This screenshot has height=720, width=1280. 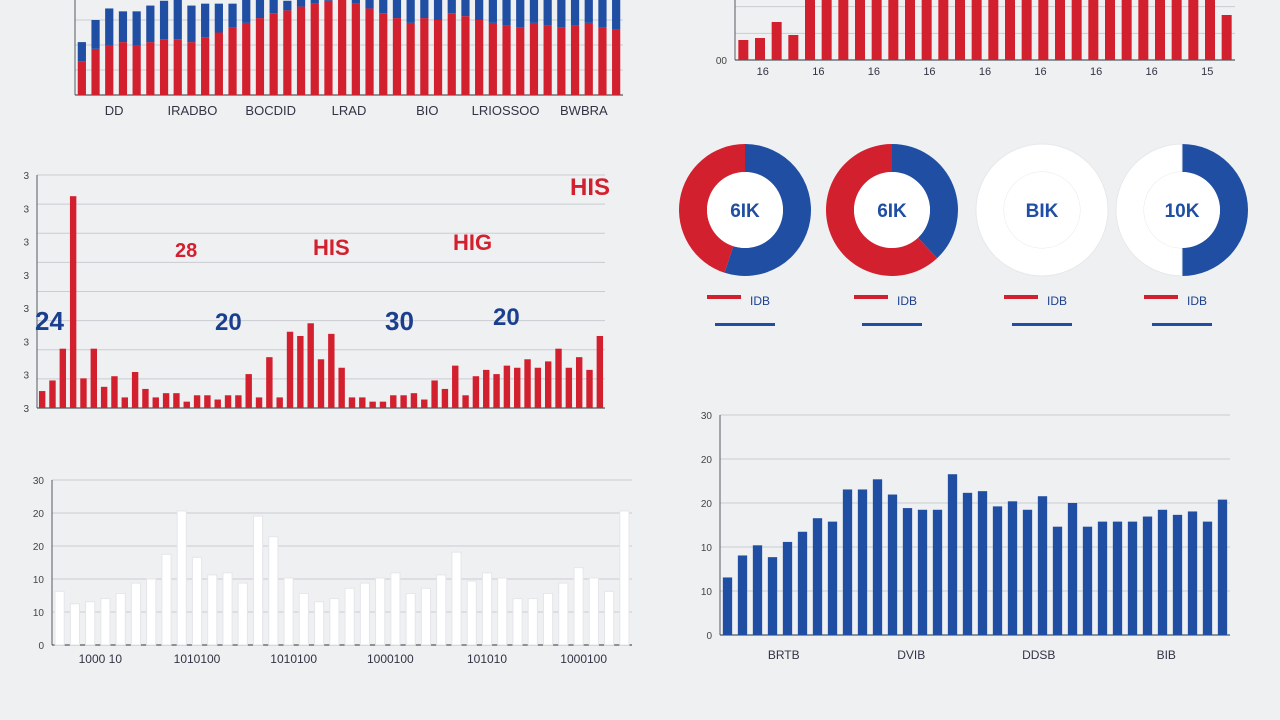 I want to click on donut-row-svg: 6IK IDB 6IK IDB BIK IDB 10K IDB, so click(x=963, y=234).